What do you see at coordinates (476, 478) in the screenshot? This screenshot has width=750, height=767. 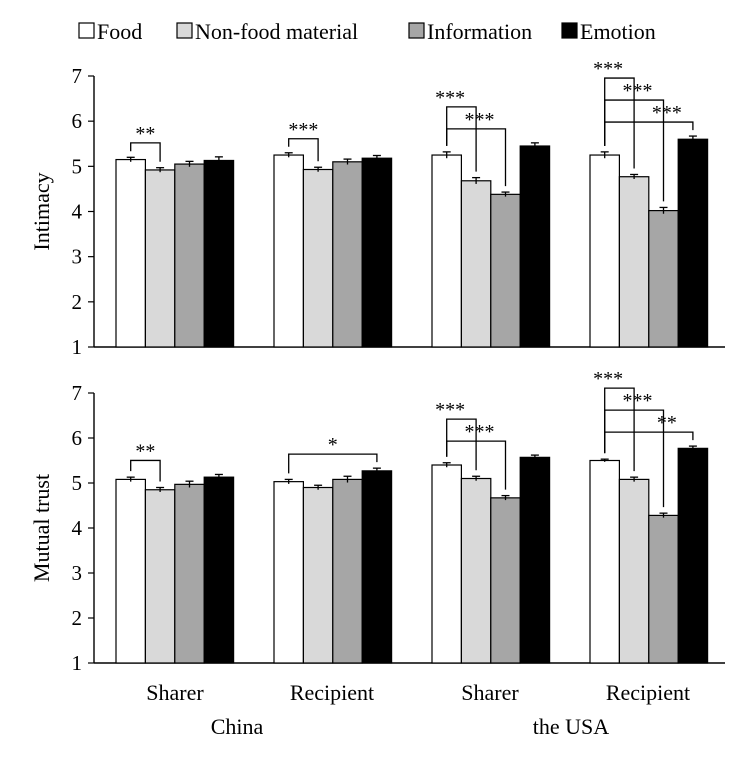 I see `error-bar-mutual-trust-usa-sharer-non-food-material` at bounding box center [476, 478].